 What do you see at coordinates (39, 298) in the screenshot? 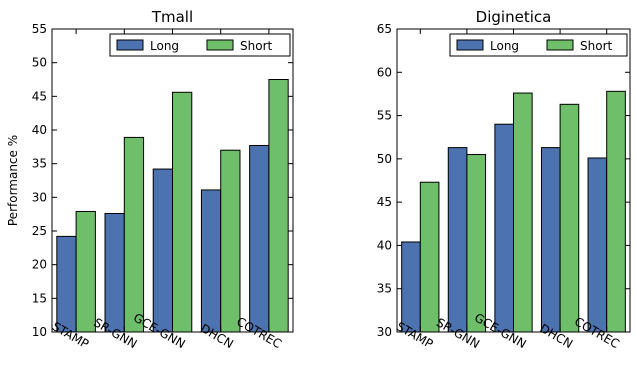
I see `y-tick-label: 15` at bounding box center [39, 298].